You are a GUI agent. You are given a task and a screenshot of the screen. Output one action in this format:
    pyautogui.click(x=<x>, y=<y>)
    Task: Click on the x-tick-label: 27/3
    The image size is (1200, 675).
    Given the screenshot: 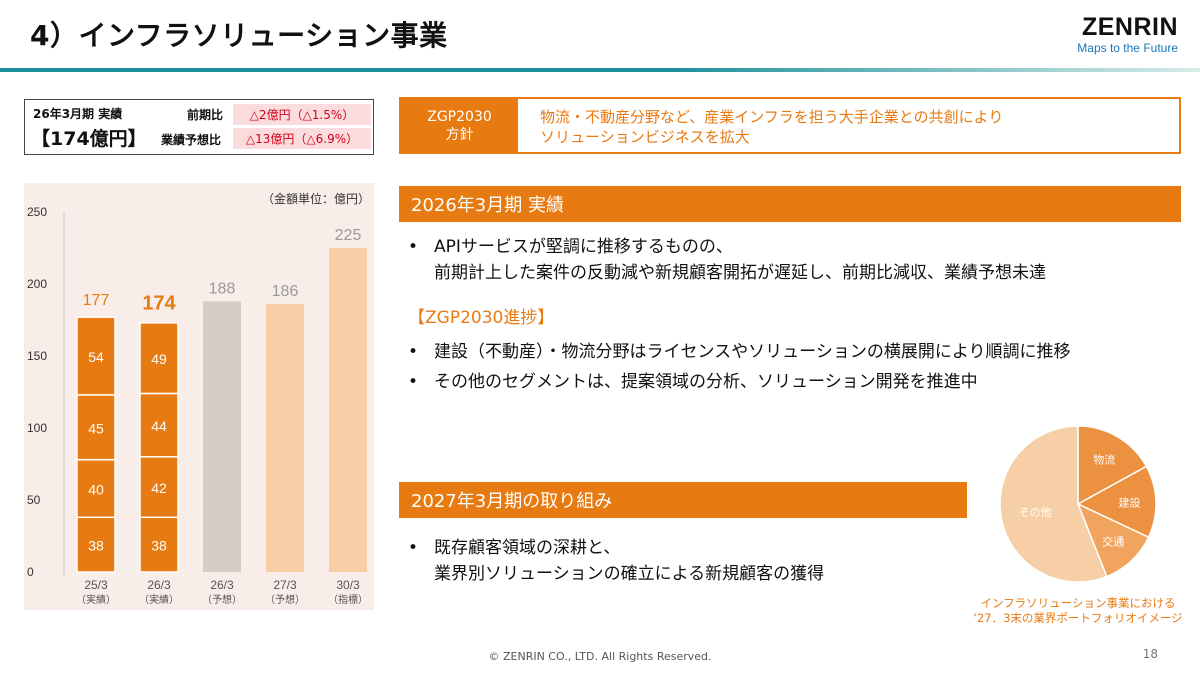 What is the action you would take?
    pyautogui.click(x=285, y=585)
    